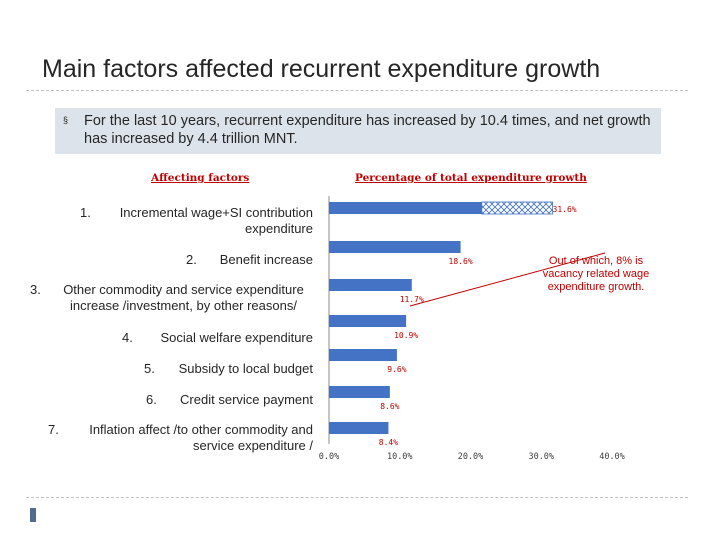  Describe the element at coordinates (85, 212) in the screenshot. I see `factor-number: 1.` at that location.